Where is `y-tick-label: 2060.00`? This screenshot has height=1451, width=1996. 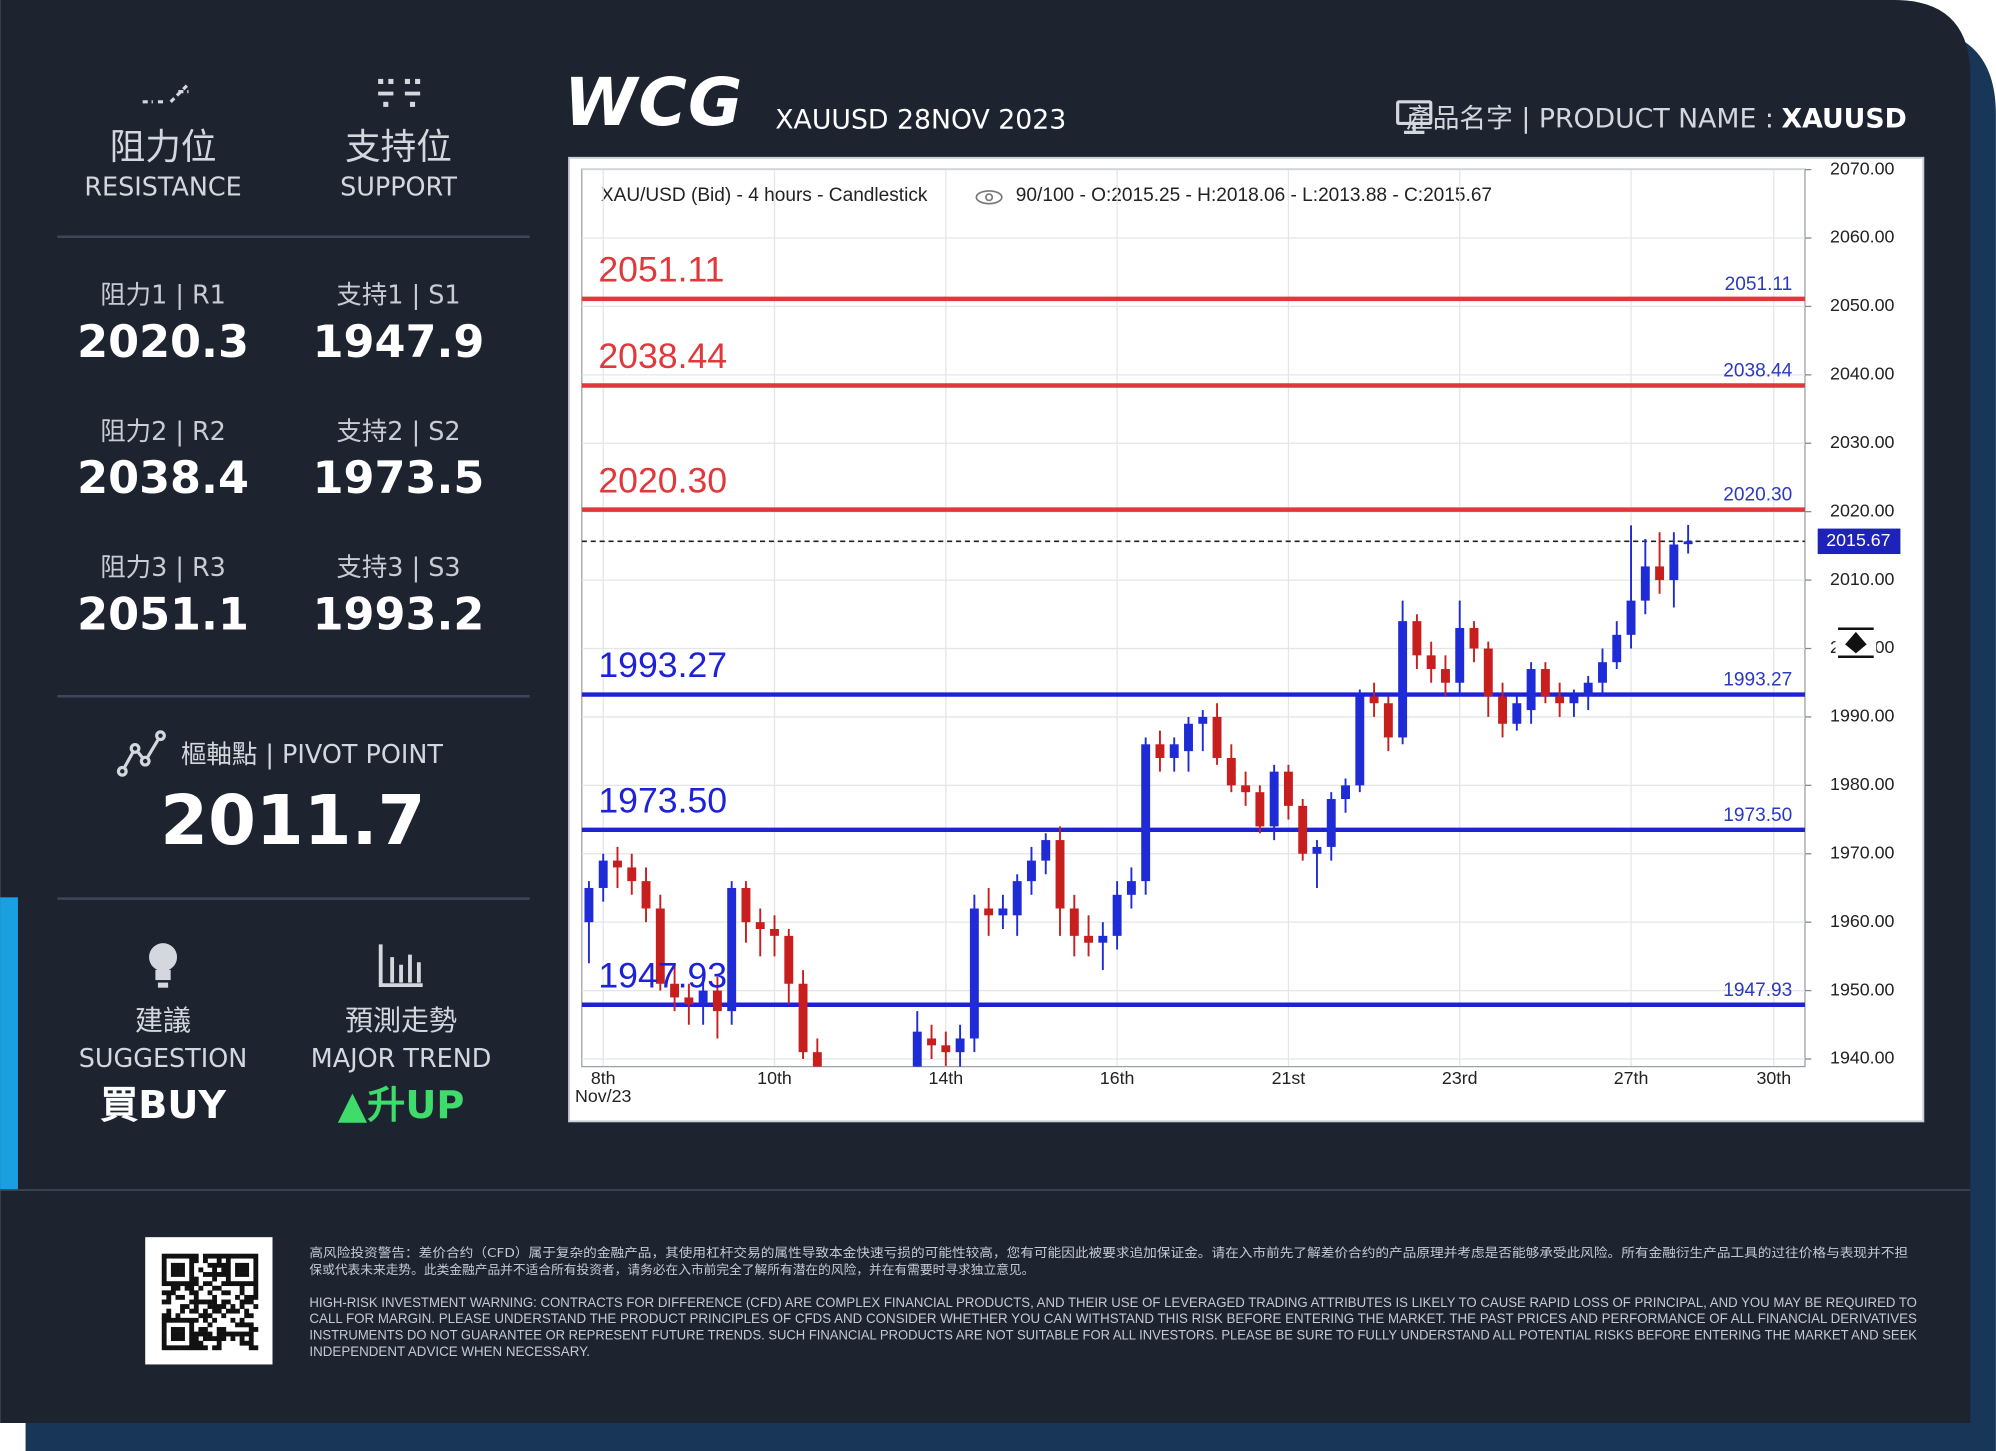
y-tick-label: 2060.00 is located at coordinates (1862, 237).